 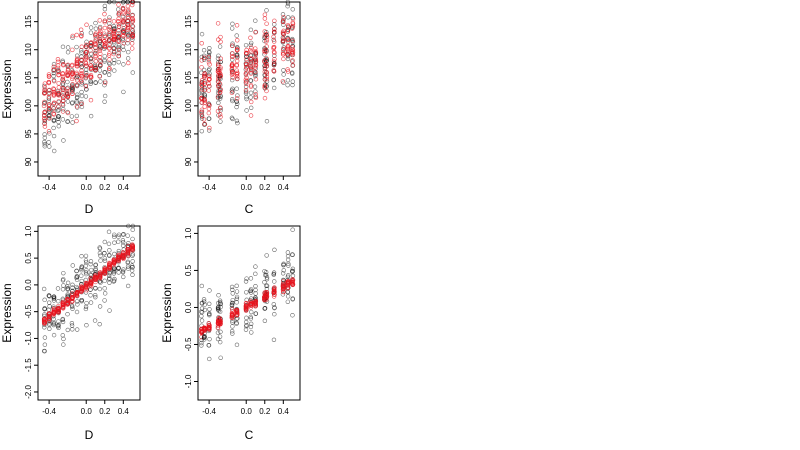 I want to click on points-layer, so click(x=247, y=294).